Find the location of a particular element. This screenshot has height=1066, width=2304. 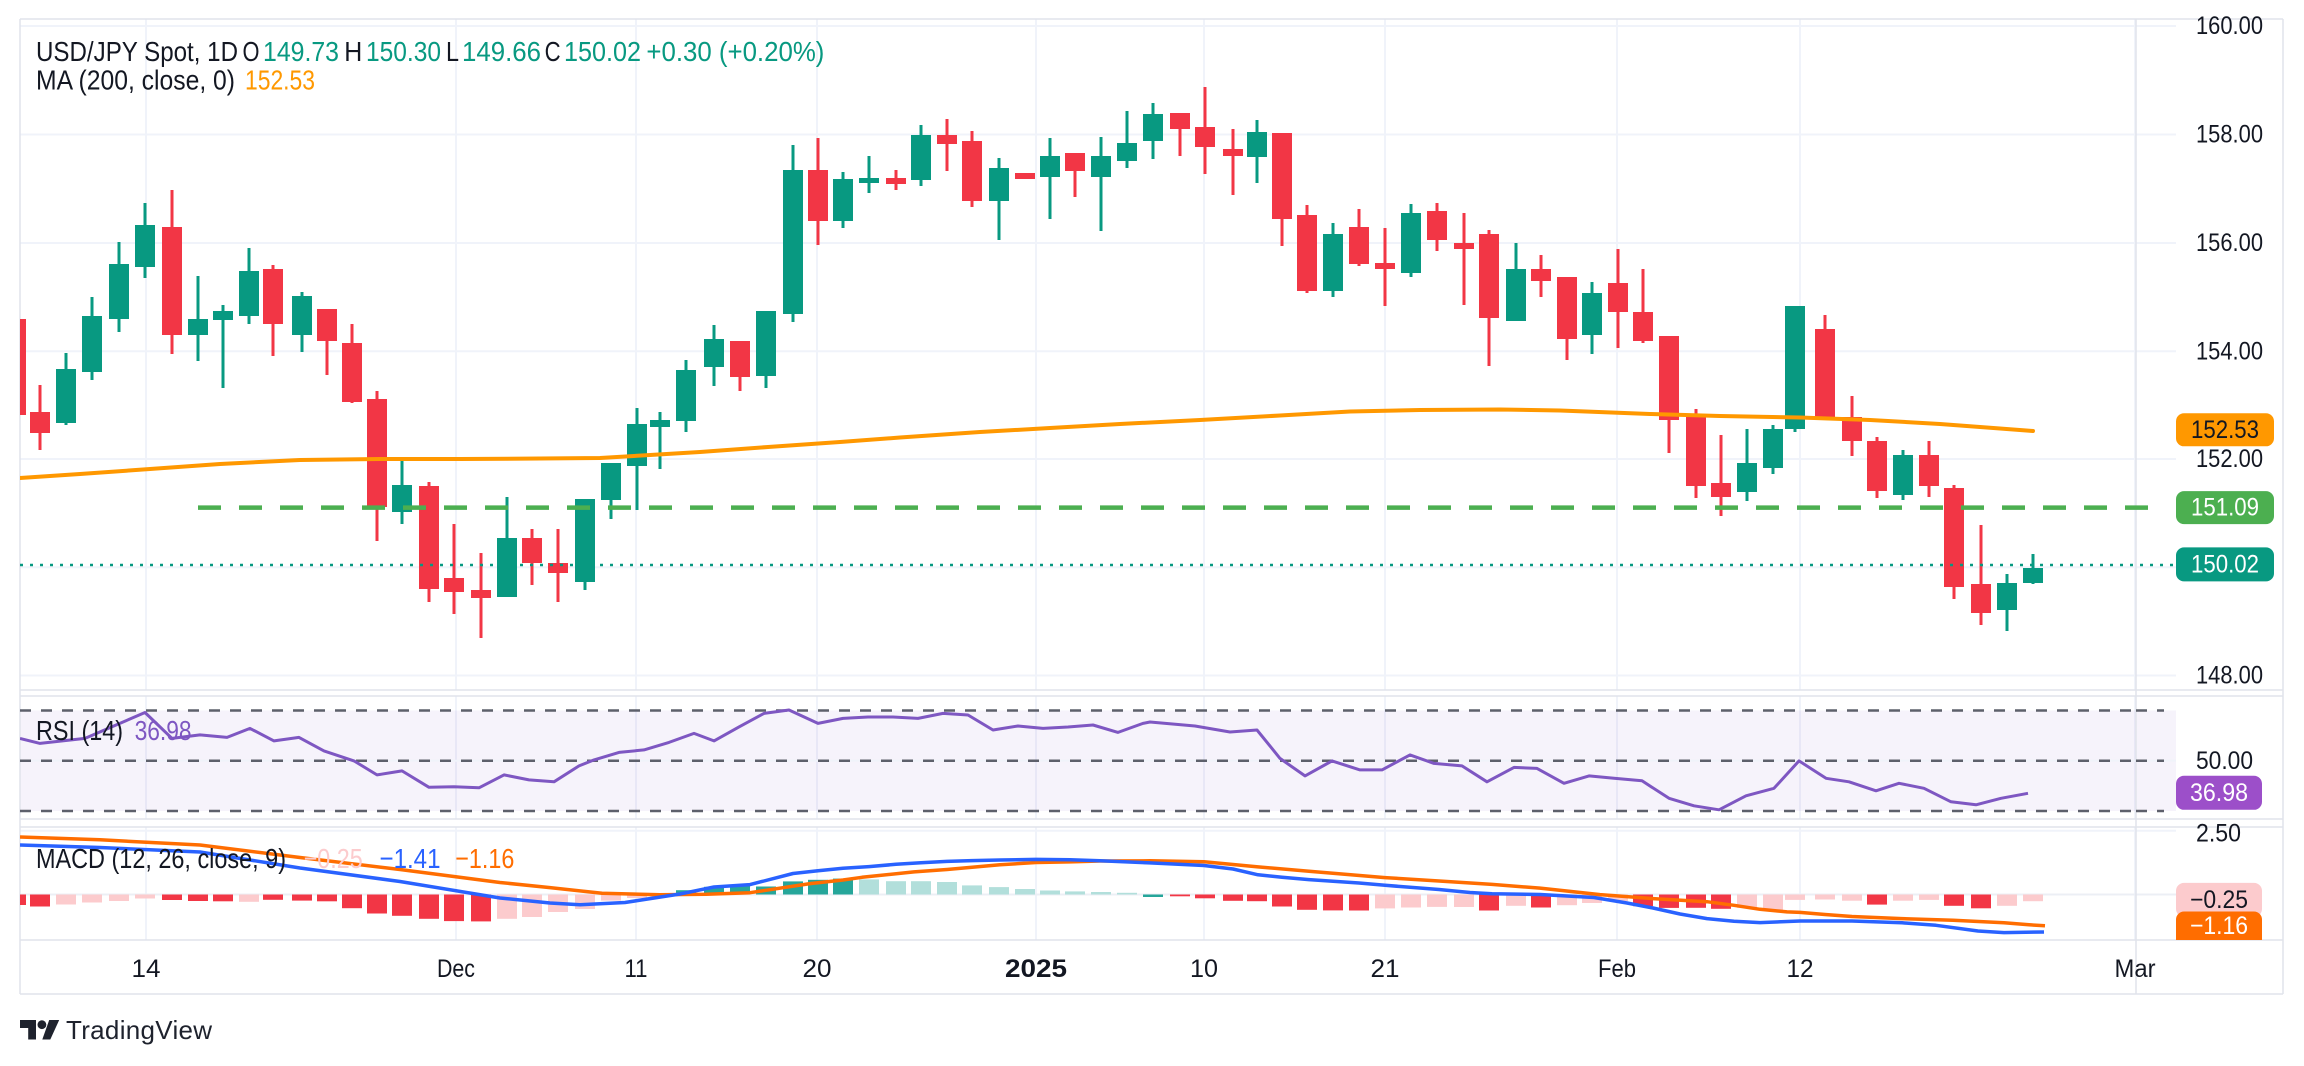

svg-text: 158.00 is located at coordinates (2229, 135).